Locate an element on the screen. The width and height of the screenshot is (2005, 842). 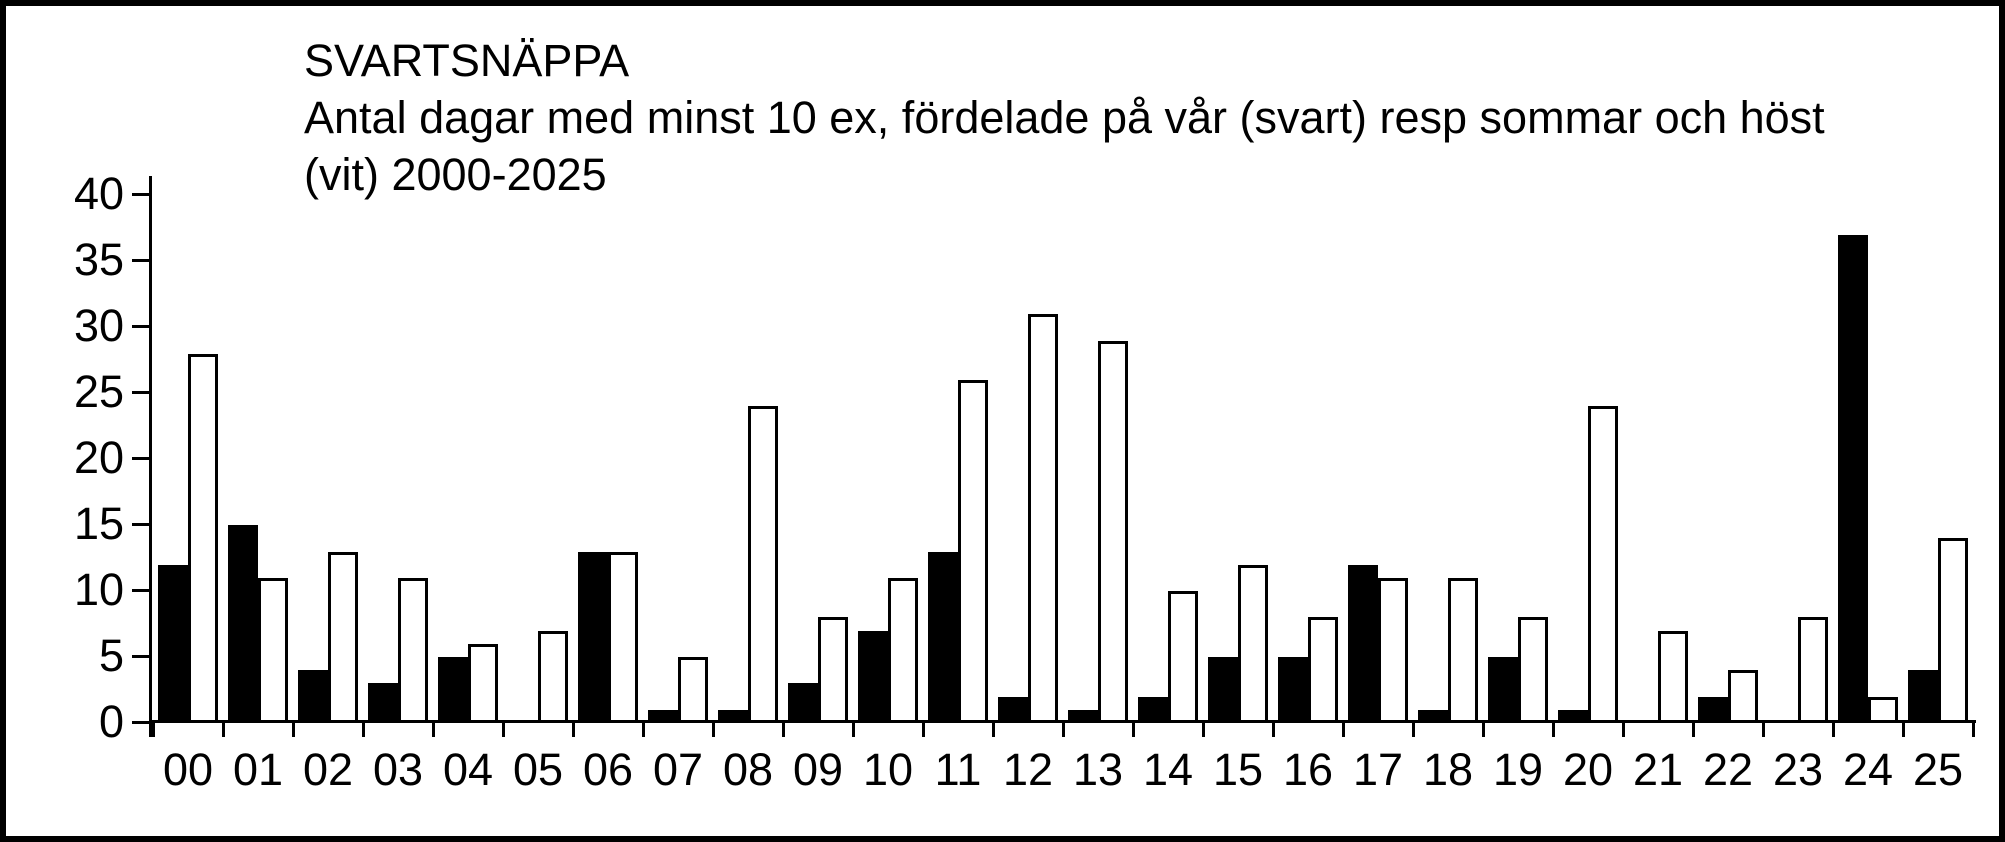
y-axis-label-30: 30 is located at coordinates (98, 325).